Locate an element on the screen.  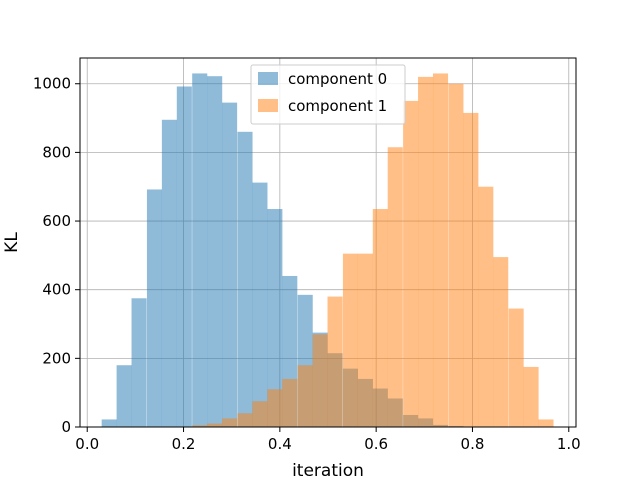
legend: component 0 component 1 is located at coordinates (328, 94).